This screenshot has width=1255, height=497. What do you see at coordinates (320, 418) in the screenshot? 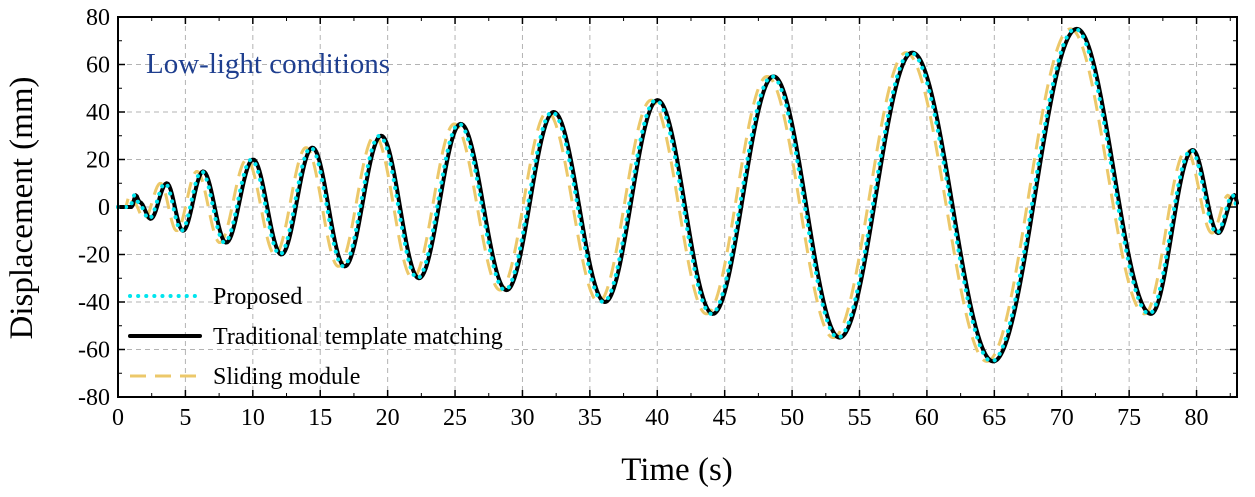
I see `x-tick-label: 15` at bounding box center [320, 418].